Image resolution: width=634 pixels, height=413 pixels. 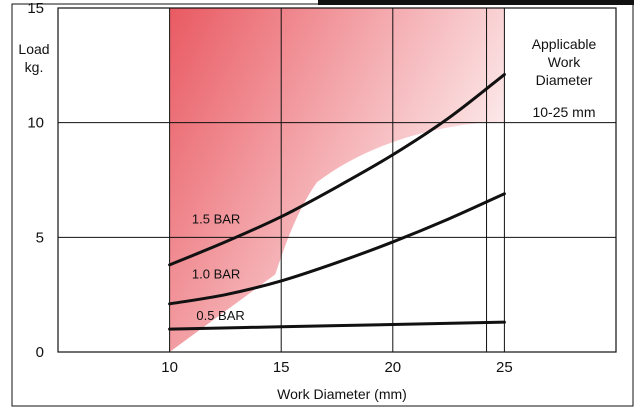 I want to click on curve-label: 1.5 BAR, so click(x=216, y=219).